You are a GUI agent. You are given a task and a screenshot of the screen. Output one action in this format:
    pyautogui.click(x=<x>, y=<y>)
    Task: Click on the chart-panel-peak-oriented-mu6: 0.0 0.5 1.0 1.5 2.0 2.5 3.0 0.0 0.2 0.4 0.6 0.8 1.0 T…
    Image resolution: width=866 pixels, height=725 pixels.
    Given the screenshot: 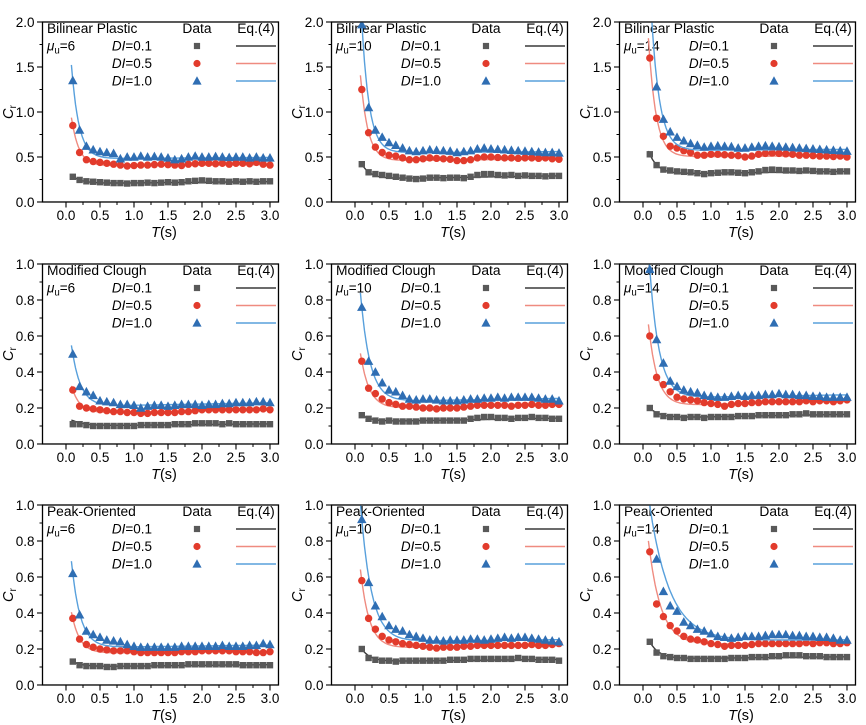 What is the action you would take?
    pyautogui.click(x=140, y=611)
    